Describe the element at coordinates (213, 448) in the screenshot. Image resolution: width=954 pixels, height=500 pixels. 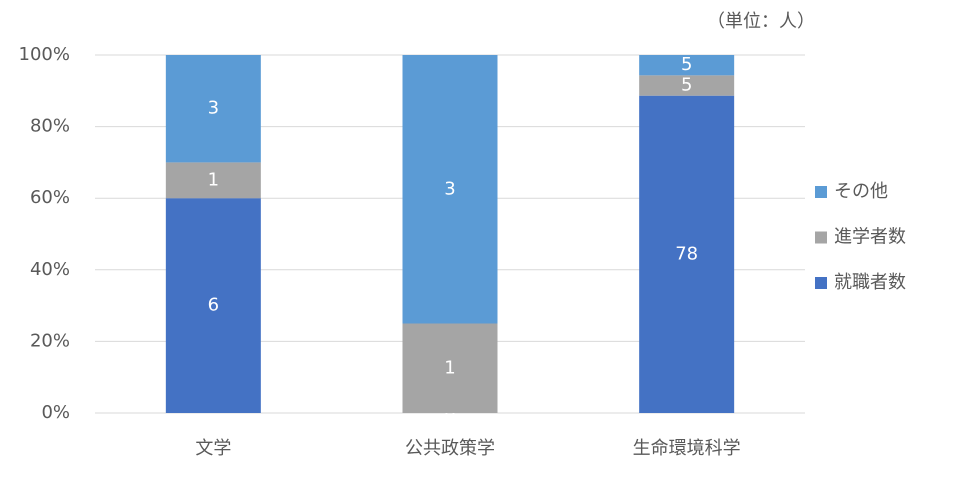
I see `x-tick-label: 文学` at that location.